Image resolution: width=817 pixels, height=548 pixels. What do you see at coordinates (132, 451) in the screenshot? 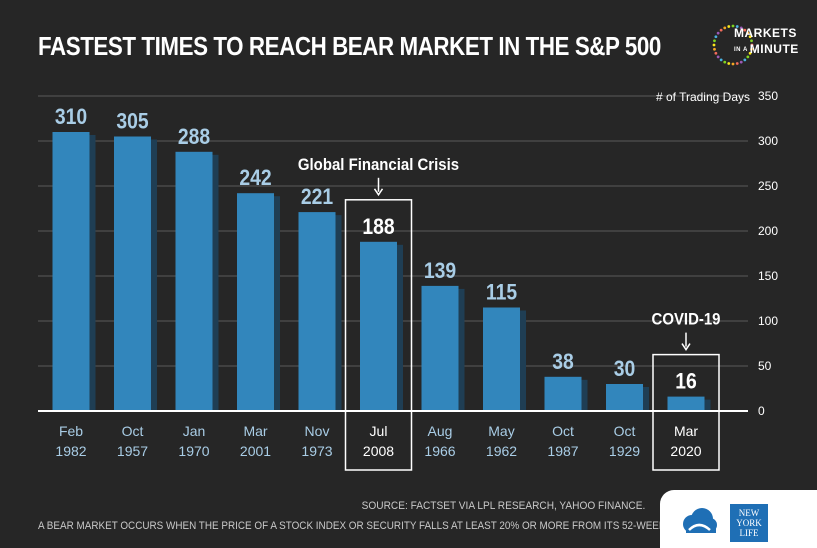
I see `x-tick-label: 1957` at bounding box center [132, 451].